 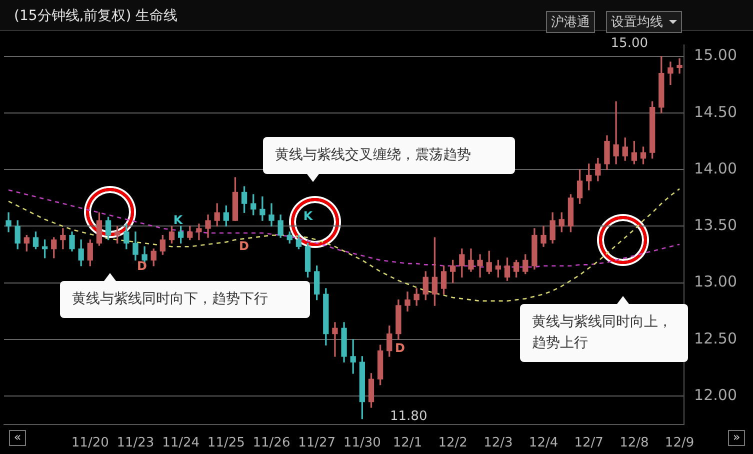 What do you see at coordinates (679, 443) in the screenshot?
I see `x-tick-label: 12/9` at bounding box center [679, 443].